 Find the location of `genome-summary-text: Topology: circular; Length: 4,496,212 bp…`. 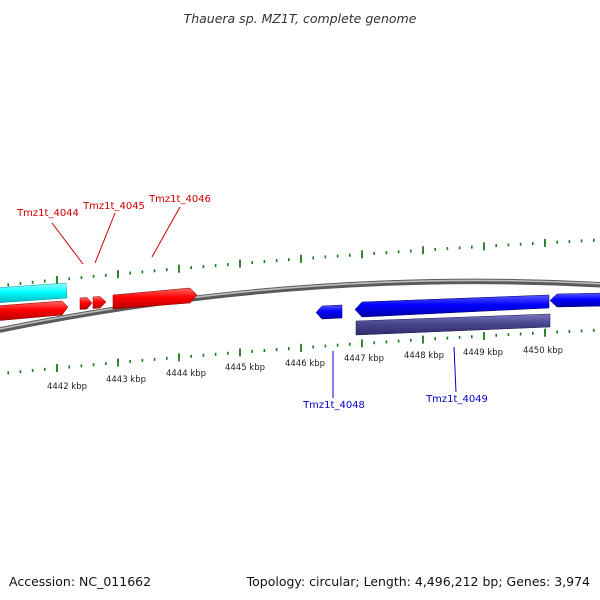

genome-summary-text: Topology: circular; Length: 4,496,212 bp… is located at coordinates (418, 581).